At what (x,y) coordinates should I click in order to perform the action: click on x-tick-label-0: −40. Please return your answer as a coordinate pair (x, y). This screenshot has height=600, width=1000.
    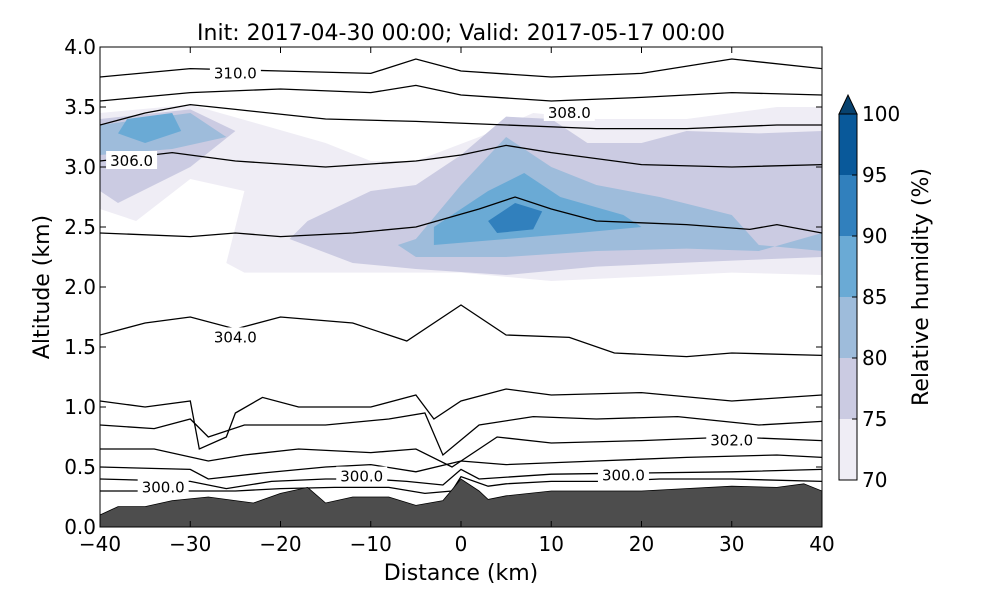
    Looking at the image, I should click on (100, 544).